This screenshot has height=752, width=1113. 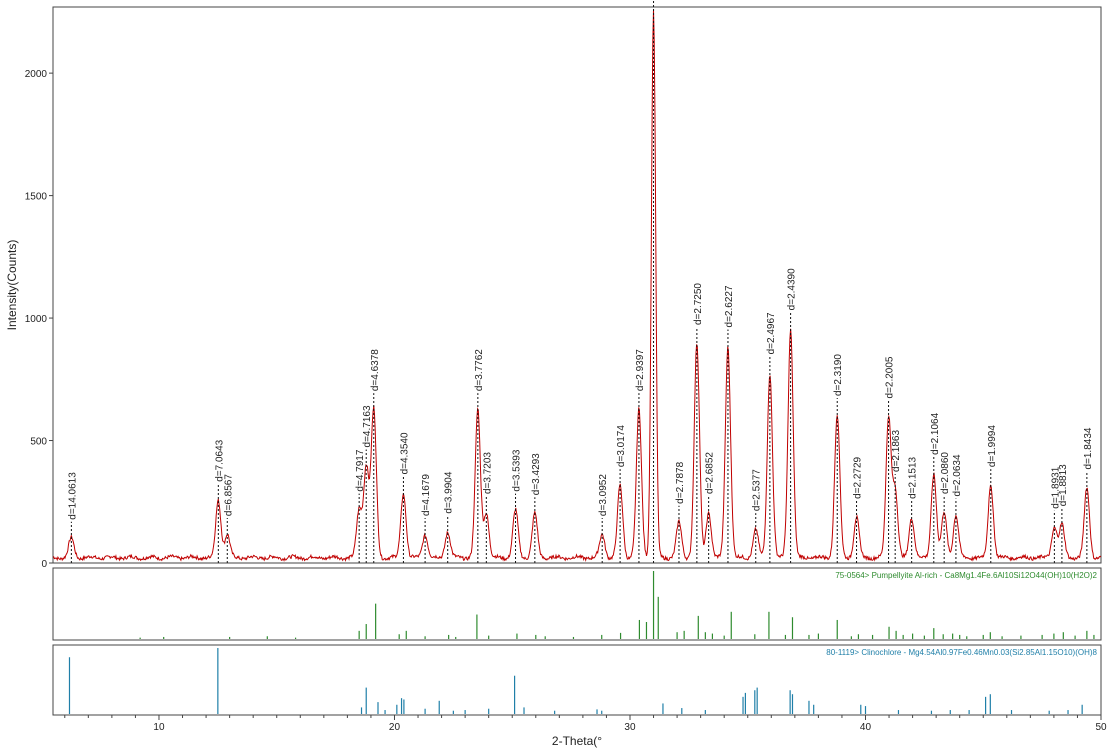 What do you see at coordinates (945, 473) in the screenshot?
I see `peak-d-label: d=2.0860` at bounding box center [945, 473].